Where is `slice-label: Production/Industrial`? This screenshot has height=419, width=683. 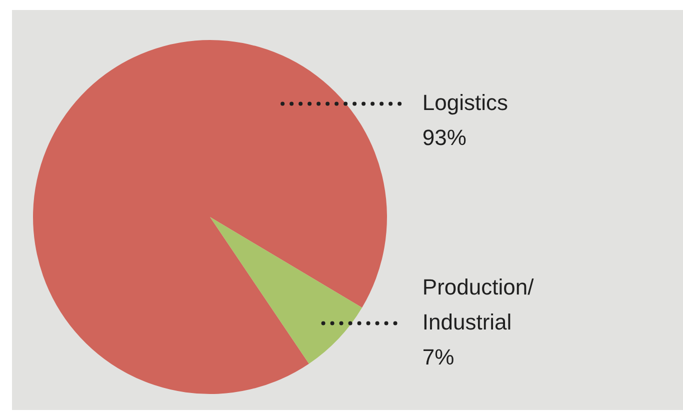
slice-label: Production/Industrial is located at coordinates (478, 304).